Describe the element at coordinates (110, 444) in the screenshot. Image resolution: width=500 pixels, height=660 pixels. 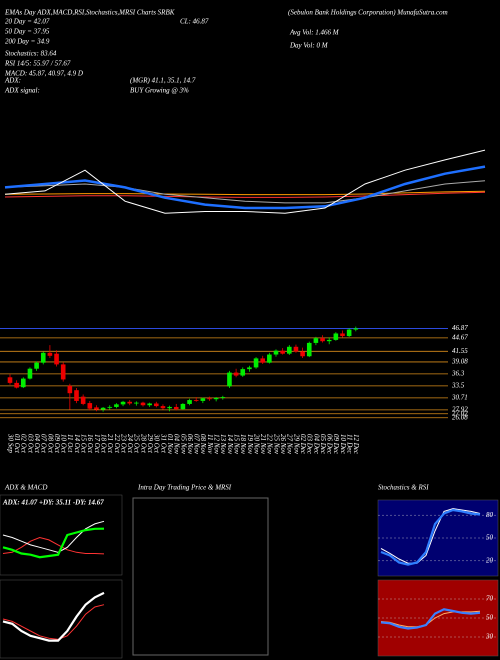
I see `x-tick-label: 21 Oct` at that location.